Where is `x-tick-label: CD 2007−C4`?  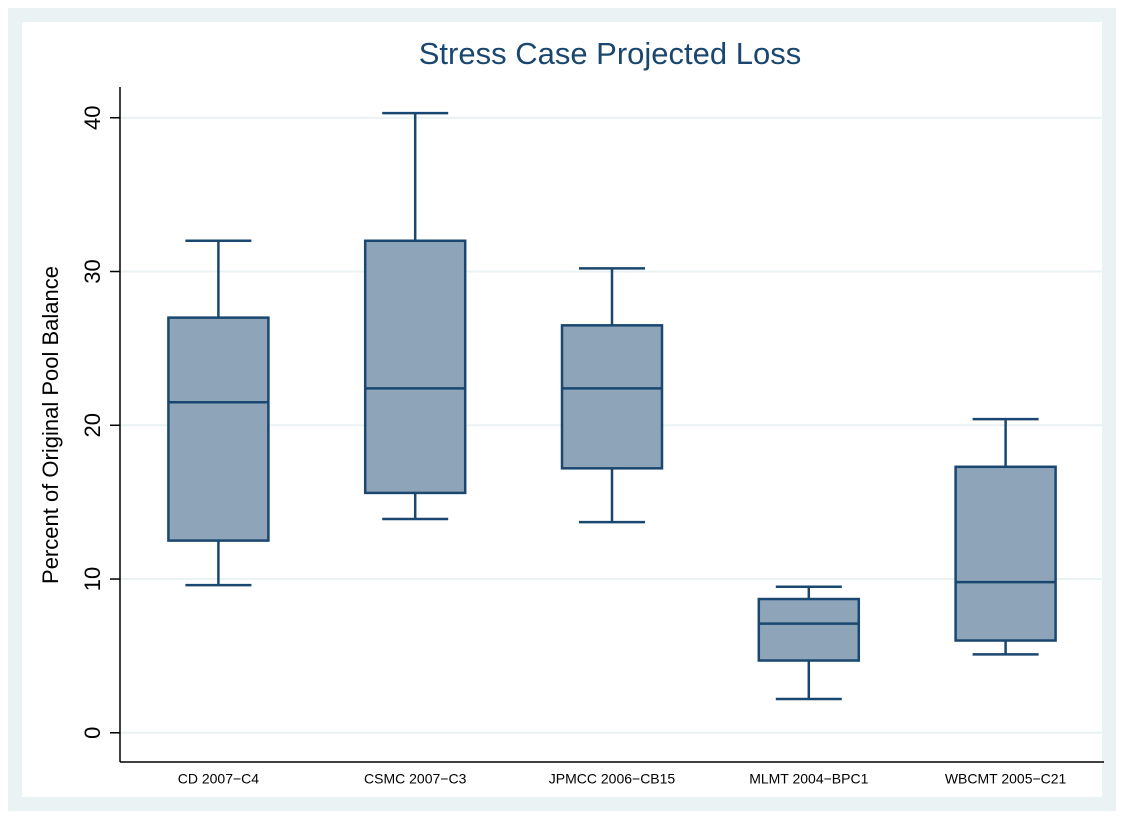 x-tick-label: CD 2007−C4 is located at coordinates (219, 779).